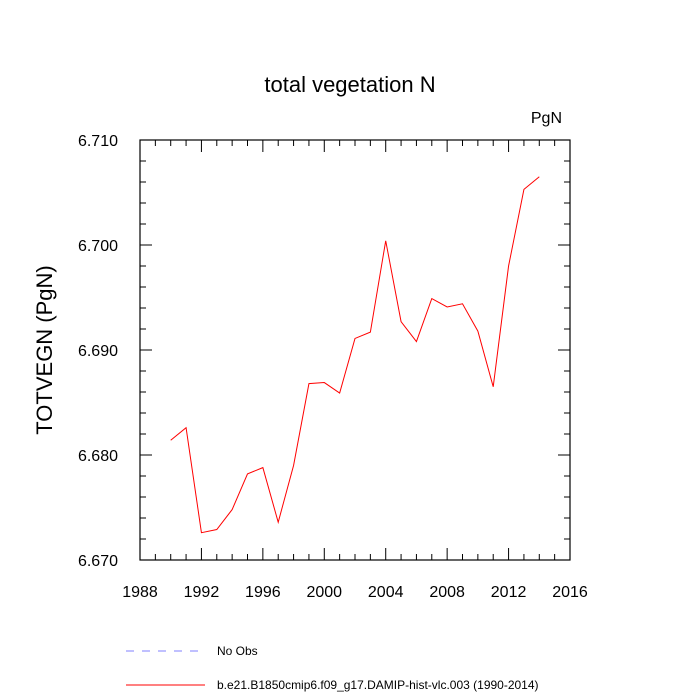  I want to click on y-tick-label: 6.690, so click(98, 351).